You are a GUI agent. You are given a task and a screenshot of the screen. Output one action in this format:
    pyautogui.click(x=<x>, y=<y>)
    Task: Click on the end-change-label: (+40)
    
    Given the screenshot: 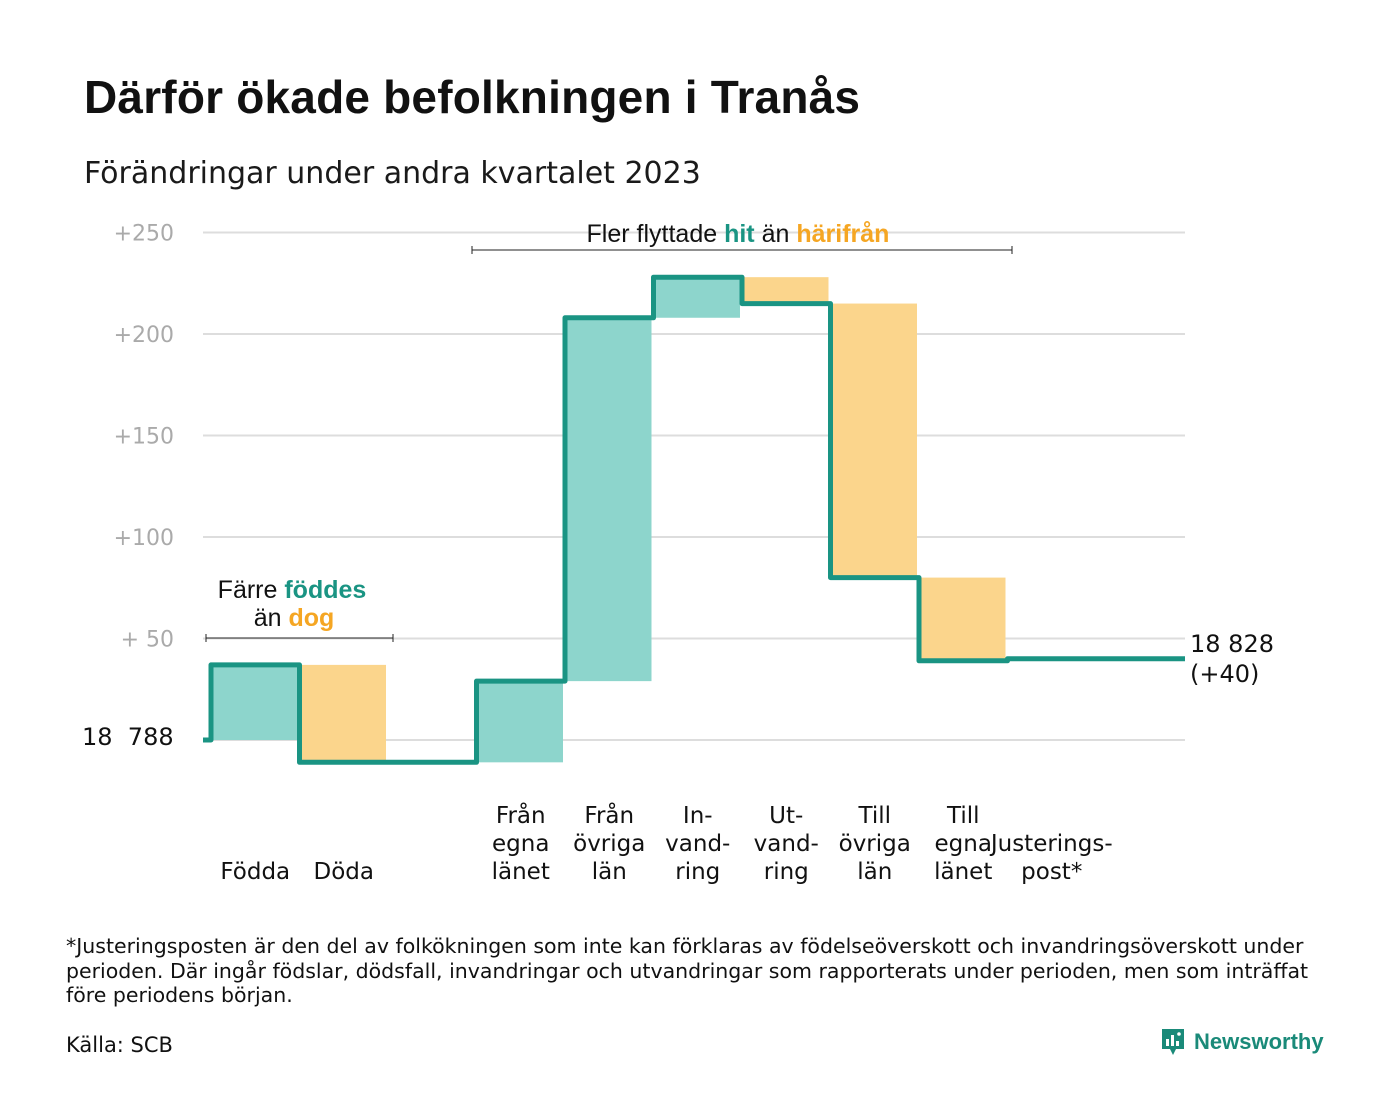 What is the action you would take?
    pyautogui.click(x=1224, y=674)
    